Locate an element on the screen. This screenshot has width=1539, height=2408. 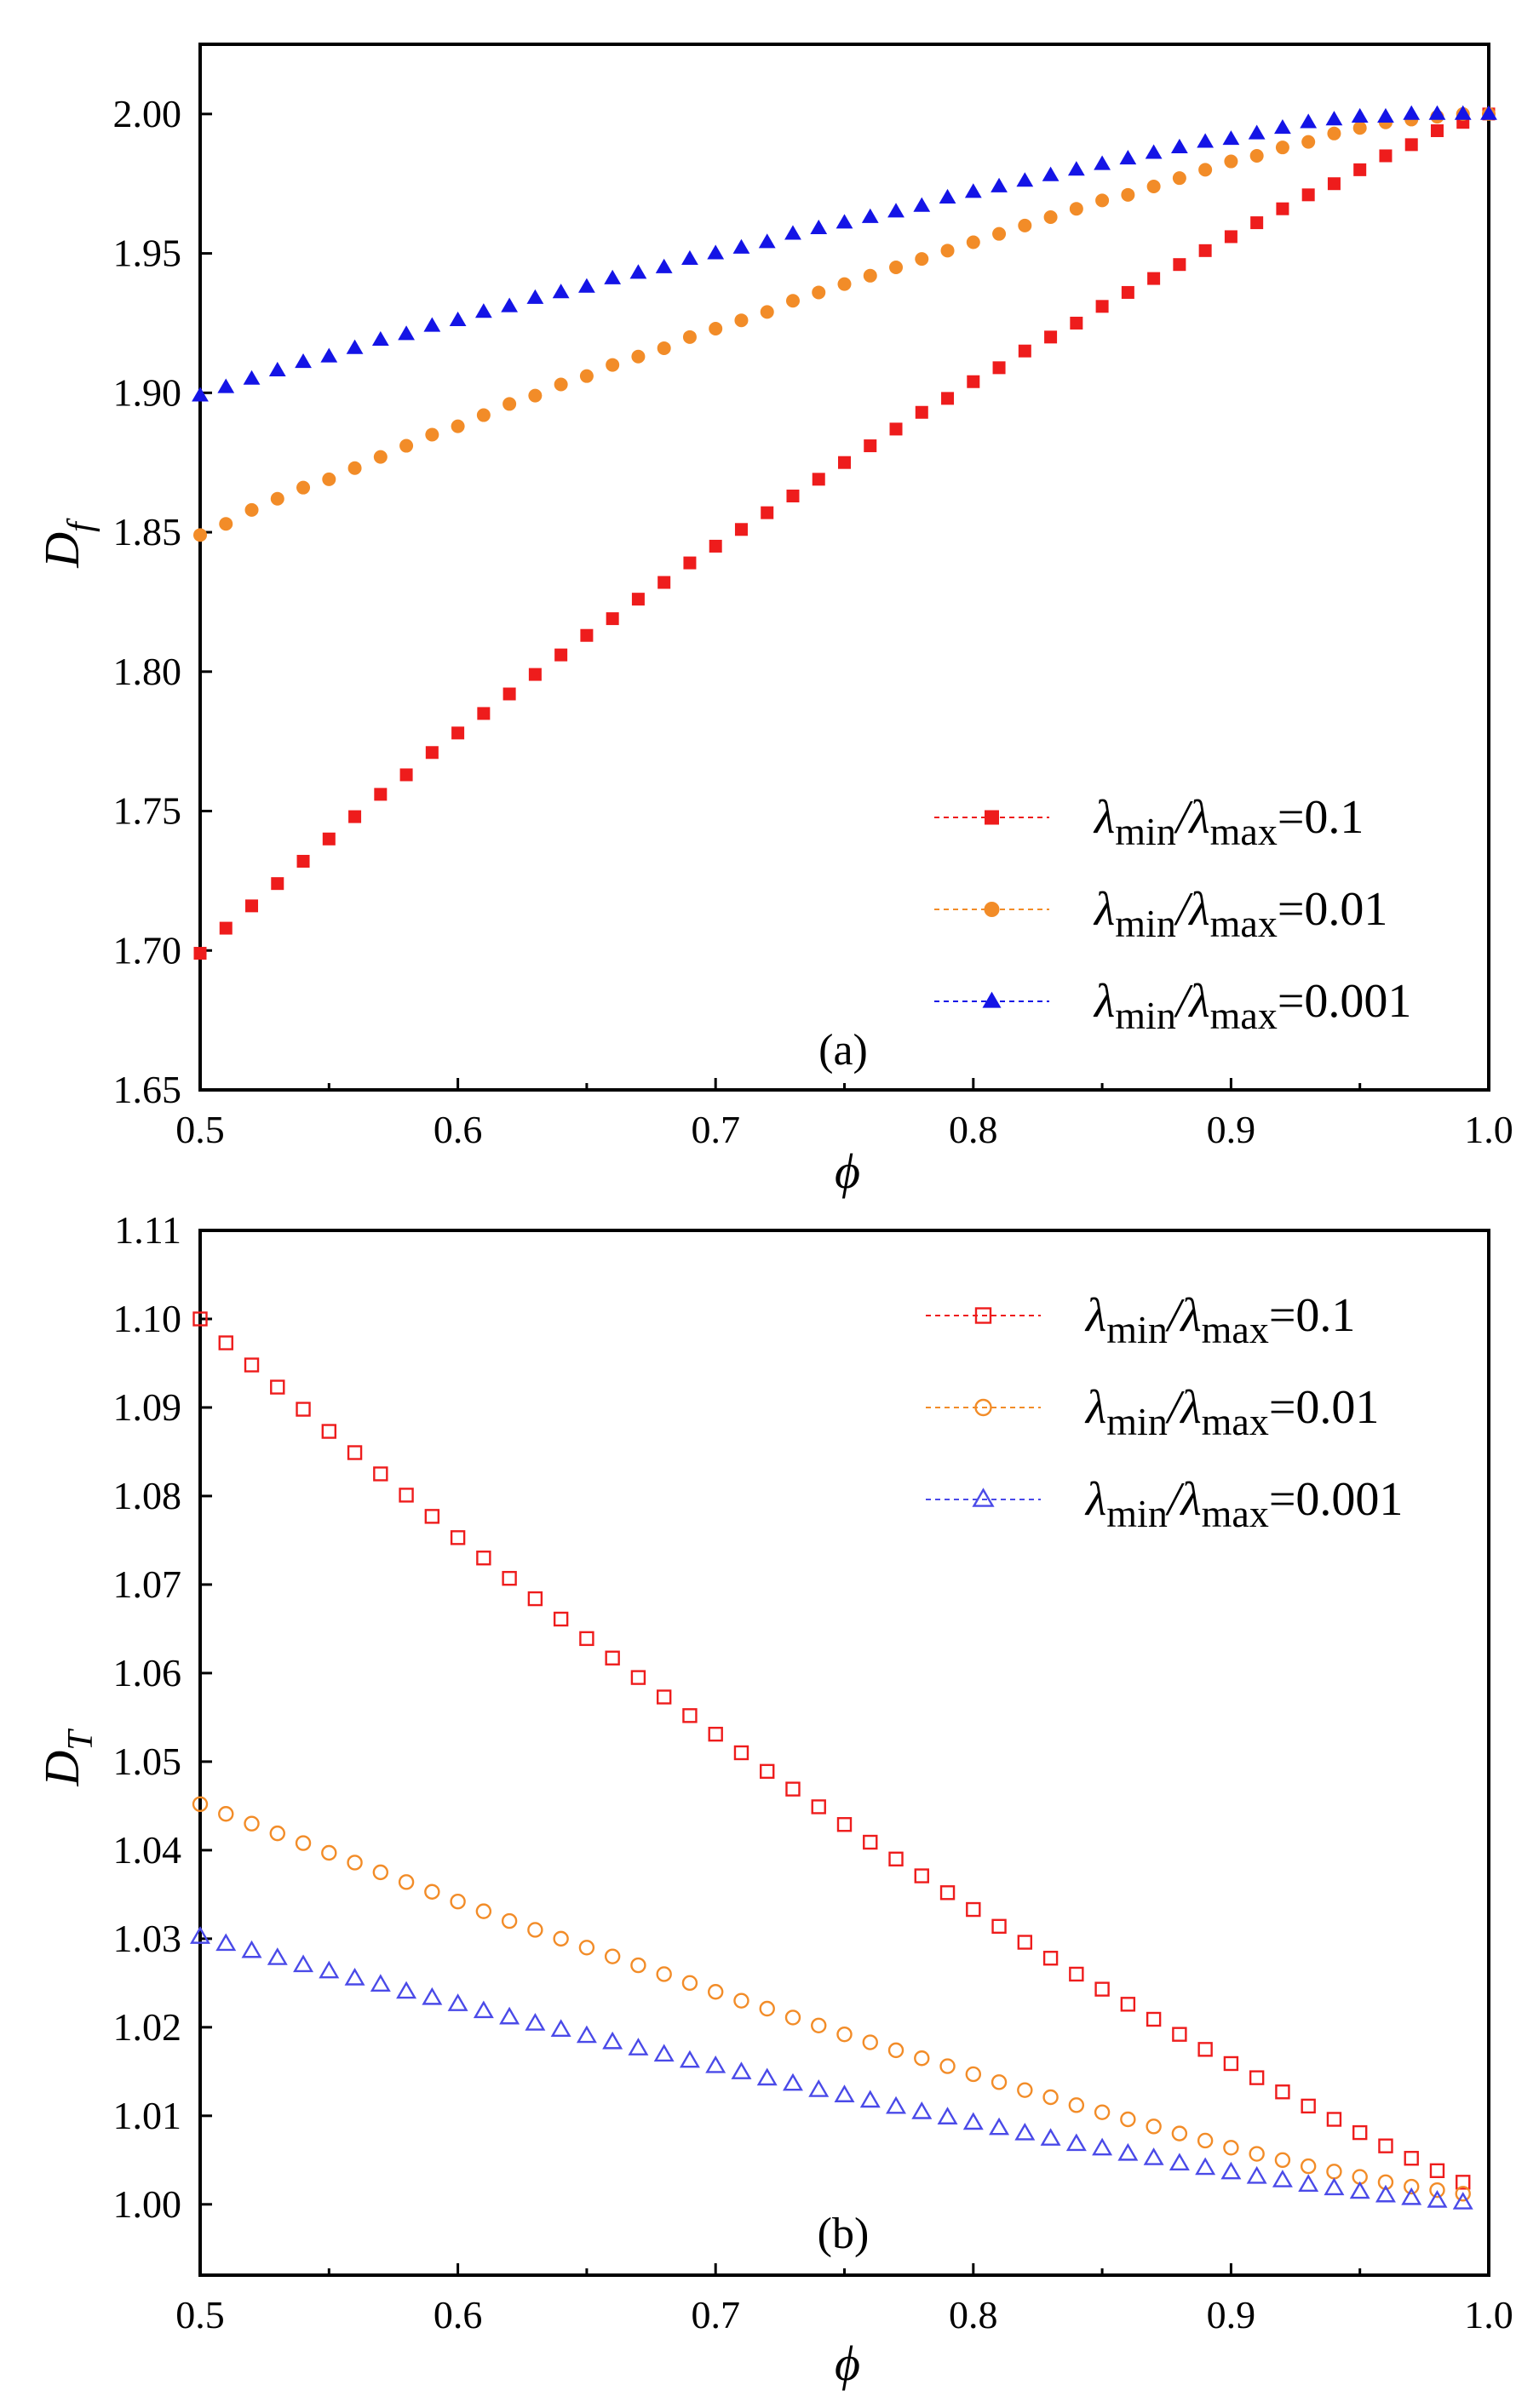
panel-label: (a) is located at coordinates (843, 1050).